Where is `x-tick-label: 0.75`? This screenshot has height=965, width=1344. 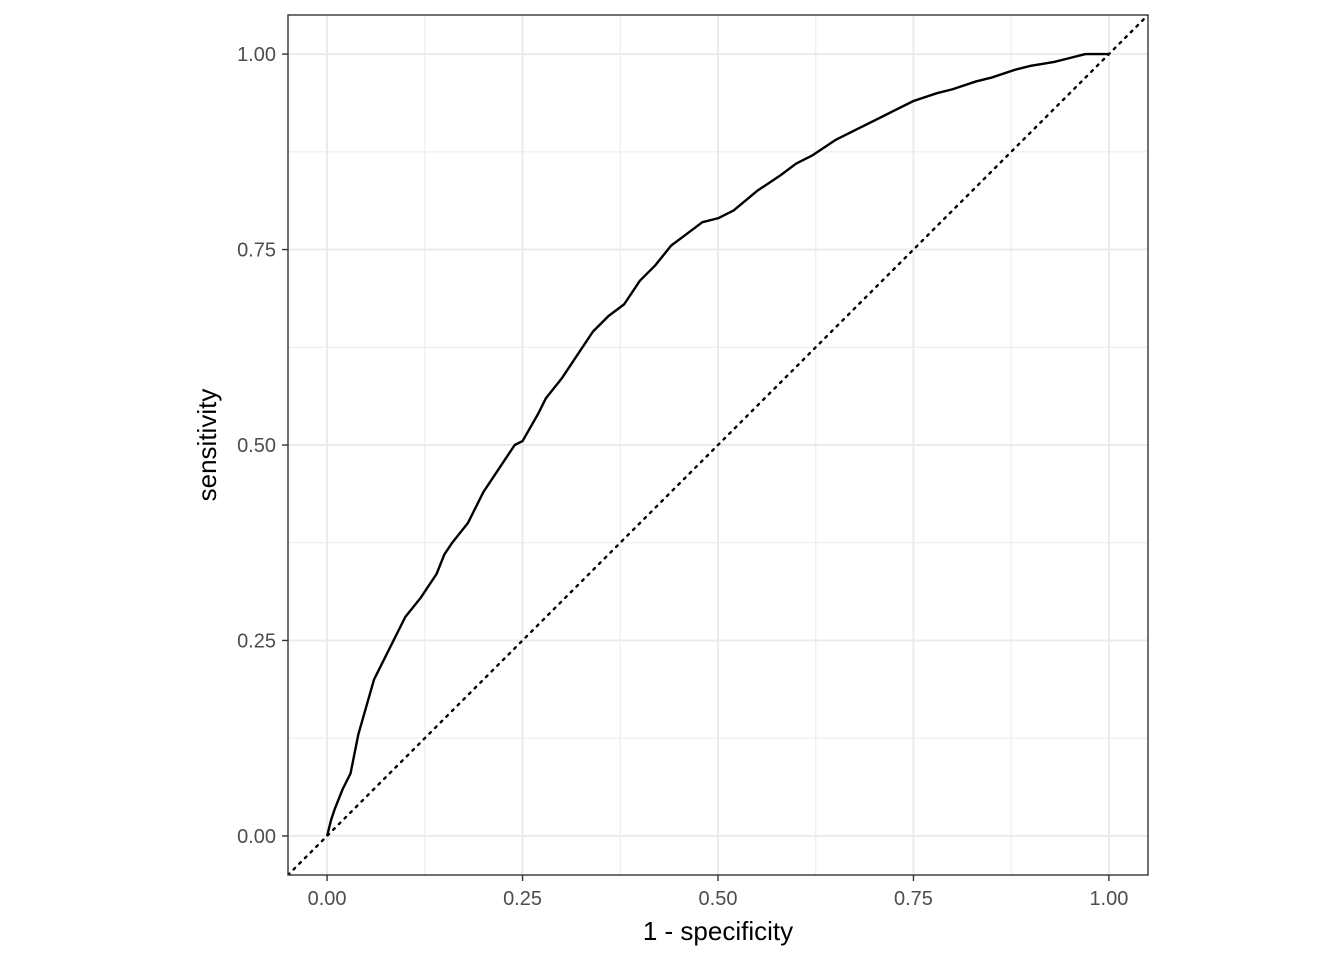 x-tick-label: 0.75 is located at coordinates (913, 899).